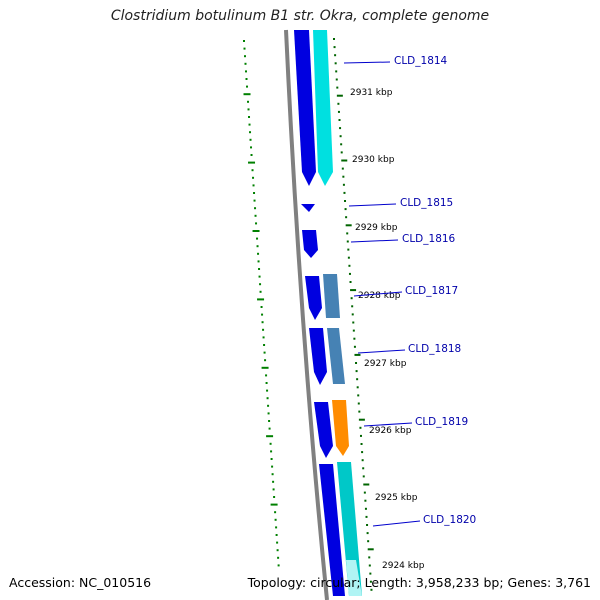 Image resolution: width=600 pixels, height=600 pixels. What do you see at coordinates (431, 291) in the screenshot?
I see `gene-label-cld-1817: CLD_1817` at bounding box center [431, 291].